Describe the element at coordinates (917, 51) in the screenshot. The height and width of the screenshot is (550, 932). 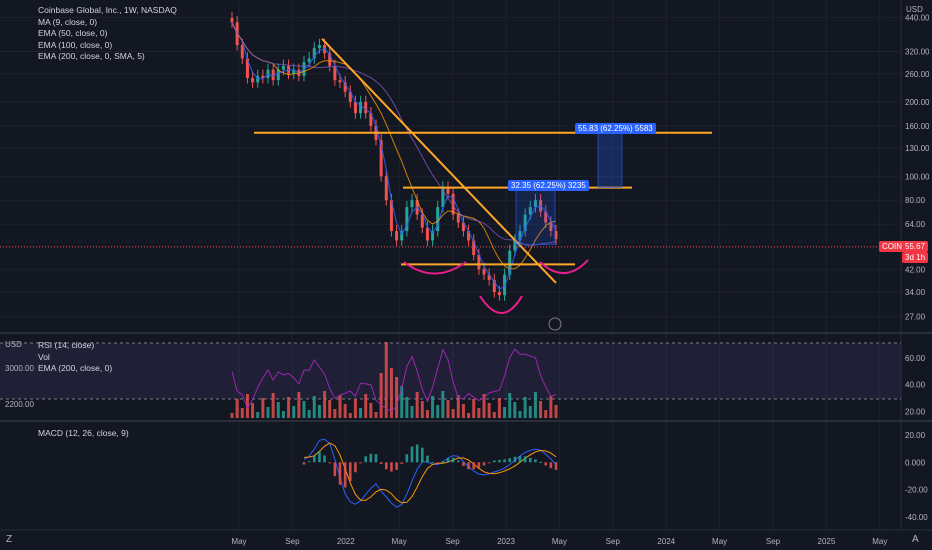
I see `price-tick: 320.00` at that location.